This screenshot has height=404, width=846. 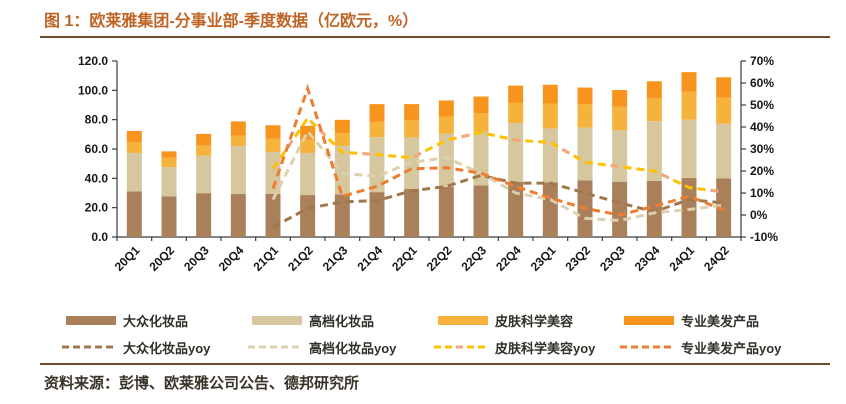 I want to click on legend-item: 大众化妆品, so click(x=127, y=320).